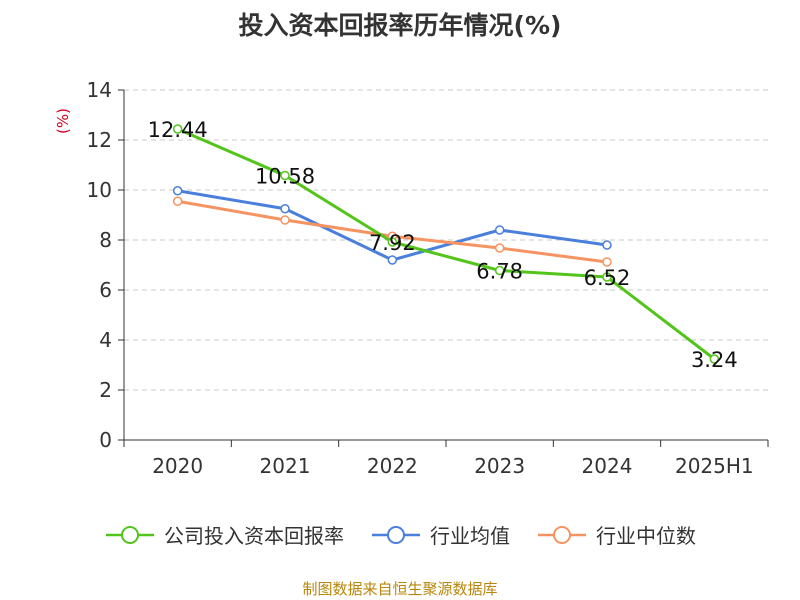 The image size is (800, 600). I want to click on y-tick-label: 4, so click(105, 340).